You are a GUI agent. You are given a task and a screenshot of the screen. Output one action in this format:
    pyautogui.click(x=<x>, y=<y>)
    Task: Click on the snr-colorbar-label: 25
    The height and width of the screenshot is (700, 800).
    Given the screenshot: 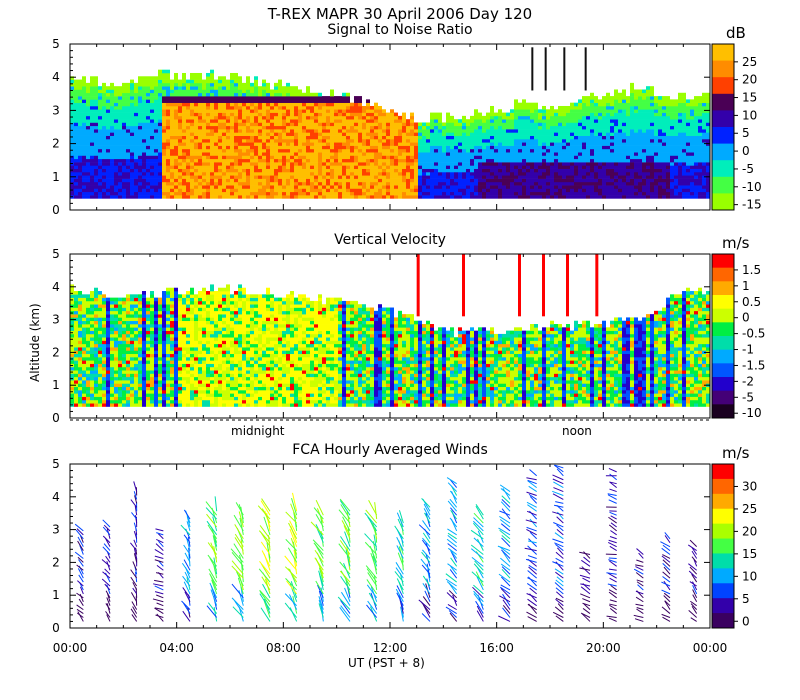 What is the action you would take?
    pyautogui.click(x=749, y=62)
    